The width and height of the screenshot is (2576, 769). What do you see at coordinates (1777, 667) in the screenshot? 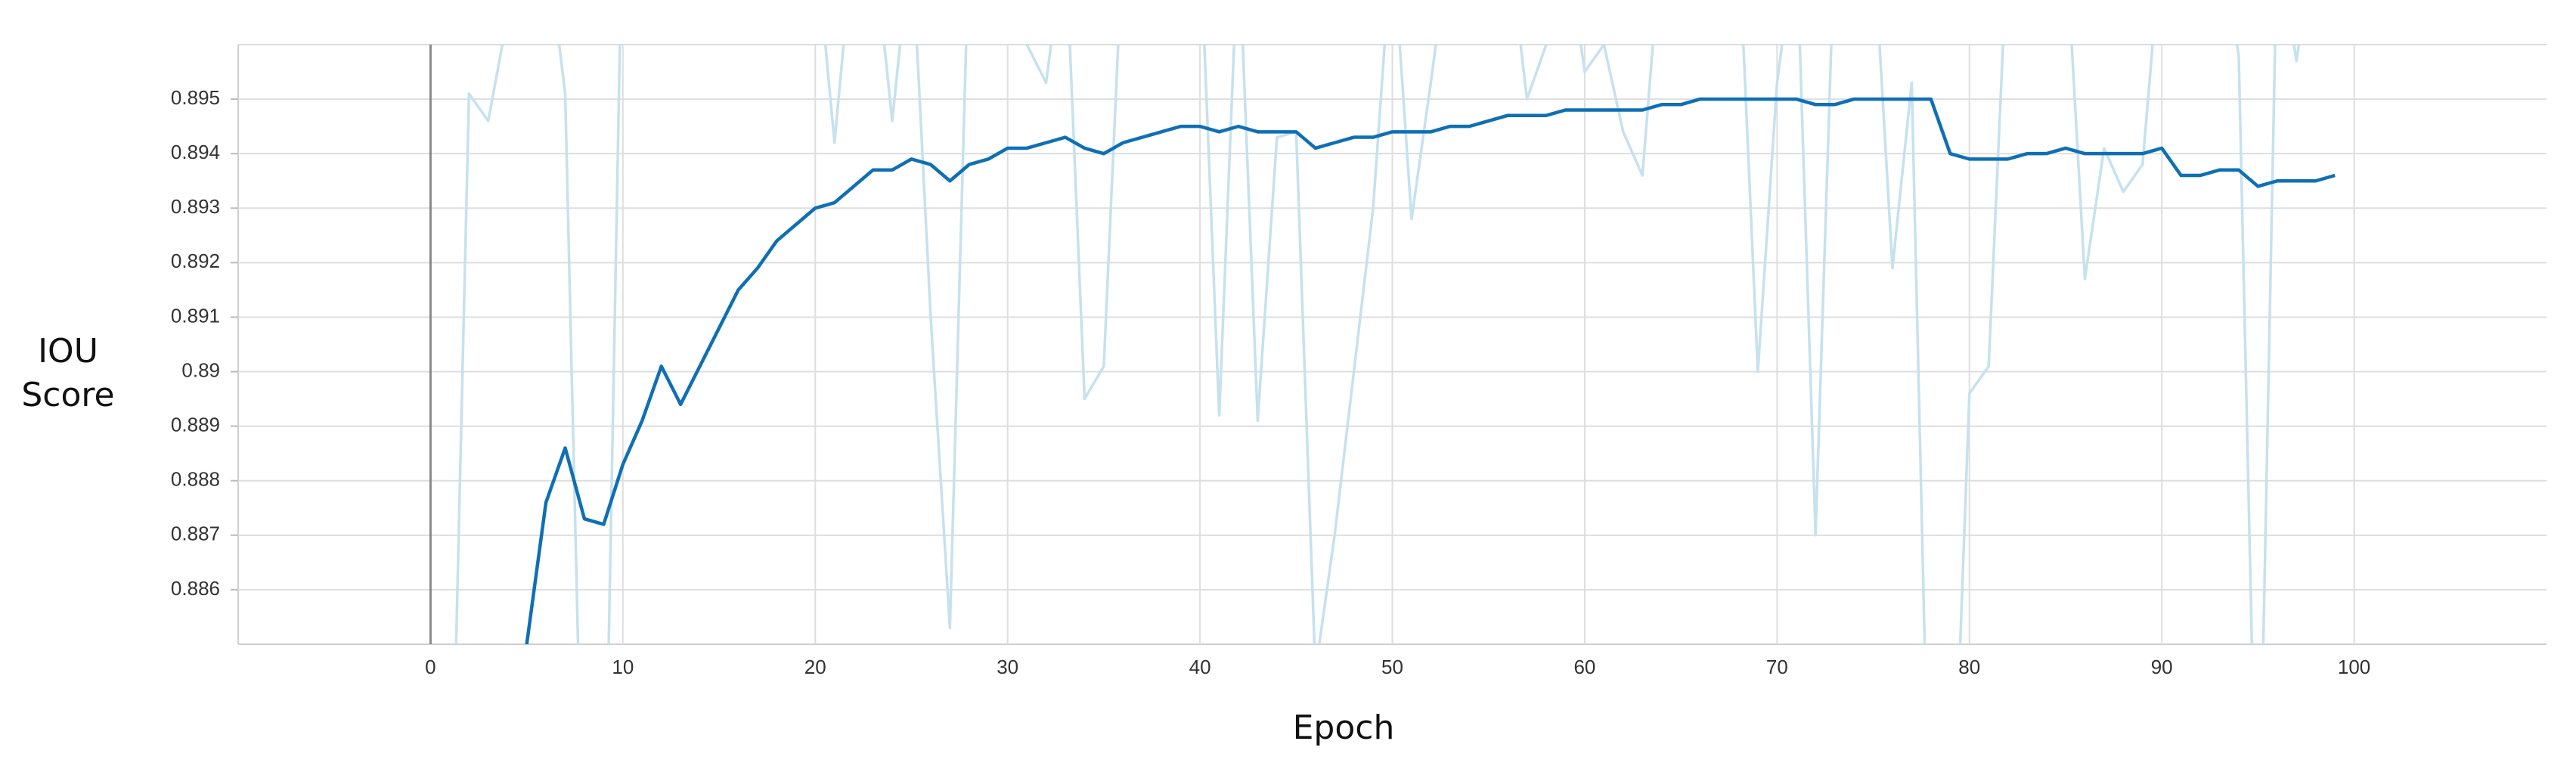
I see `x-tick-label: 70` at bounding box center [1777, 667].